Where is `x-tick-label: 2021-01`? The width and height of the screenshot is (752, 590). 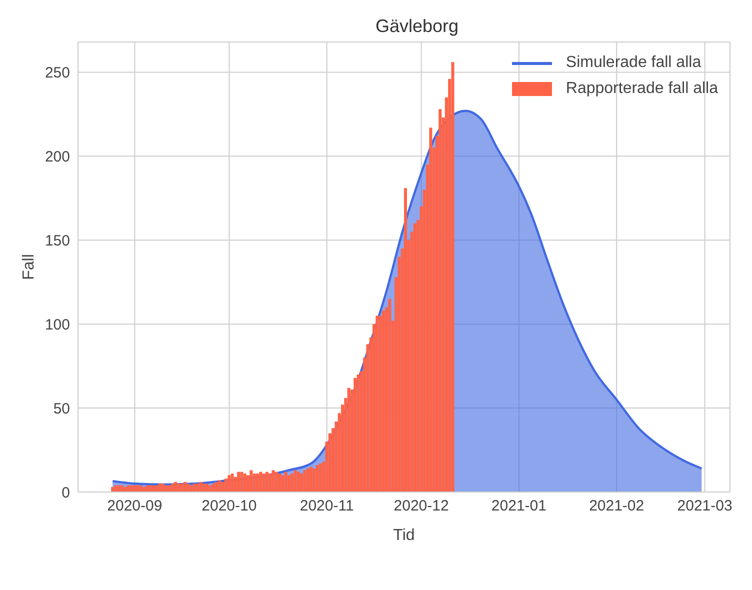
x-tick-label: 2021-01 is located at coordinates (518, 506).